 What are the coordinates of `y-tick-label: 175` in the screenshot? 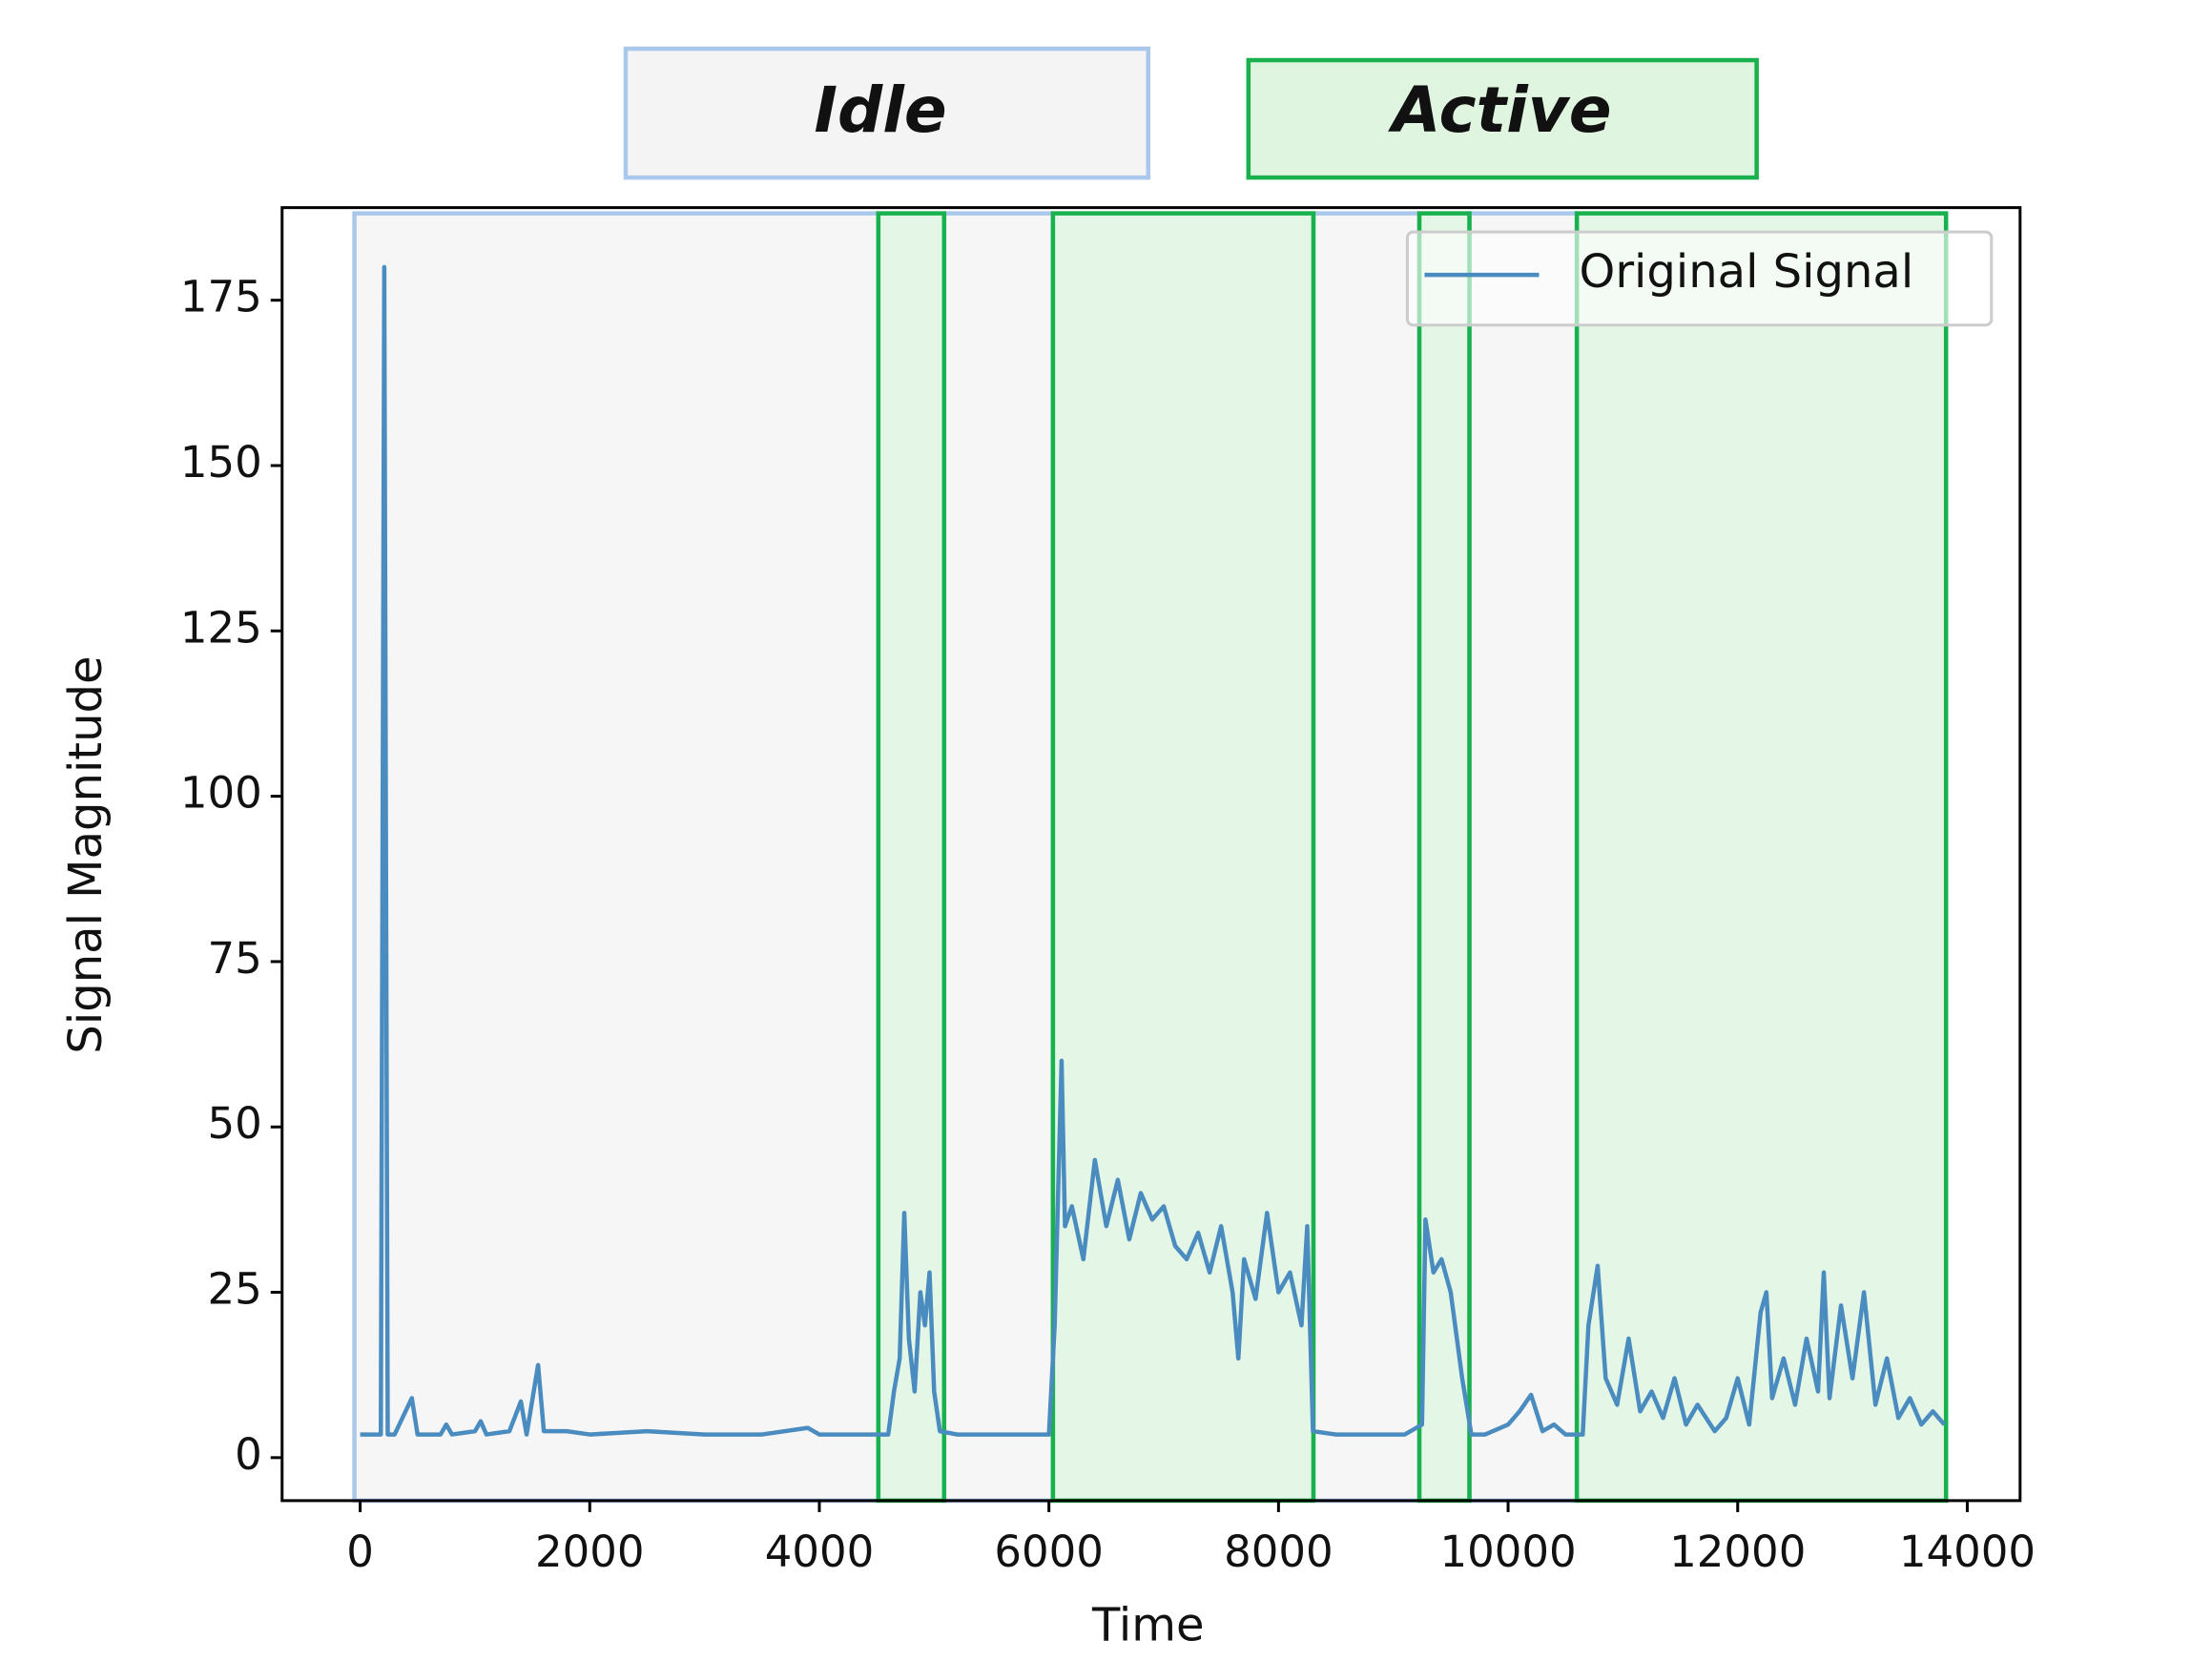 It's located at (221, 297).